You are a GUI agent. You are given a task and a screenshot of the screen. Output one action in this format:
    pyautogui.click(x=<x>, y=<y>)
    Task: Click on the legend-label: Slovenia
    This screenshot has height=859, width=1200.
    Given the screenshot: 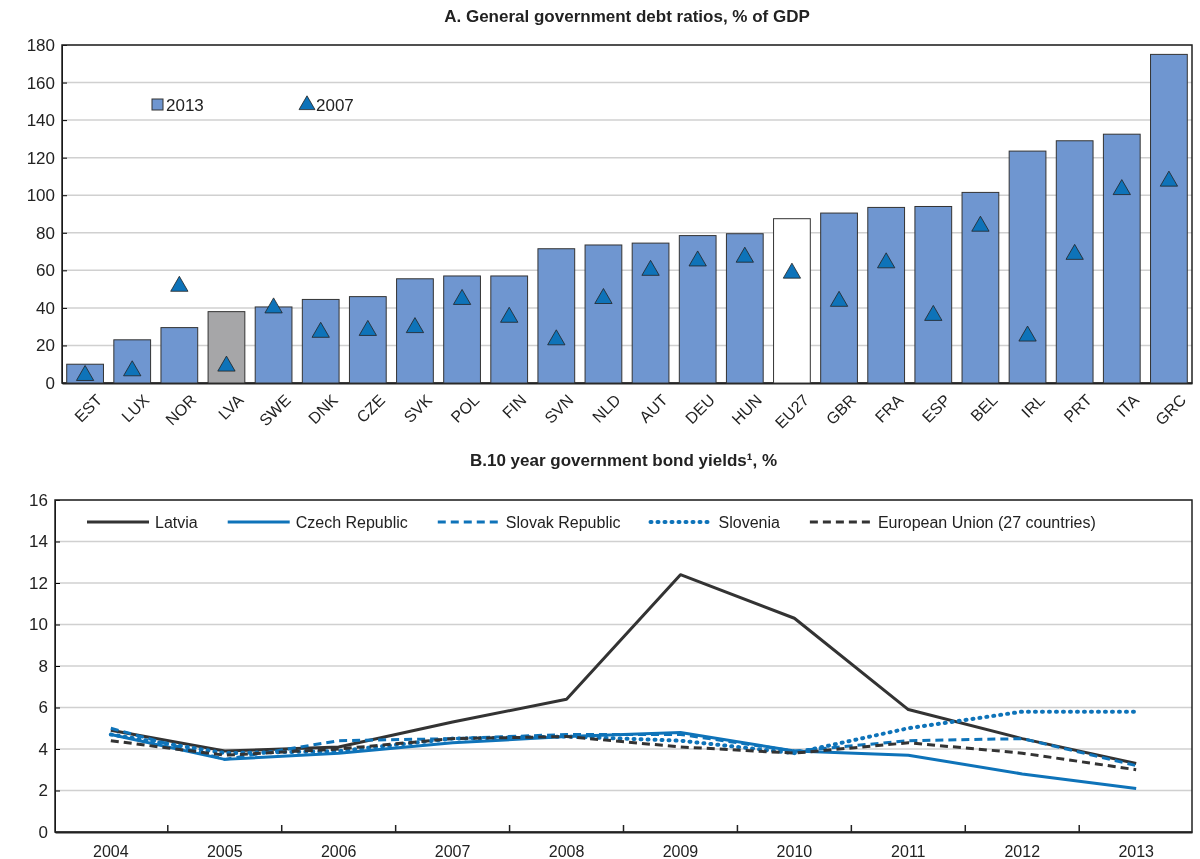 What is the action you would take?
    pyautogui.click(x=749, y=522)
    